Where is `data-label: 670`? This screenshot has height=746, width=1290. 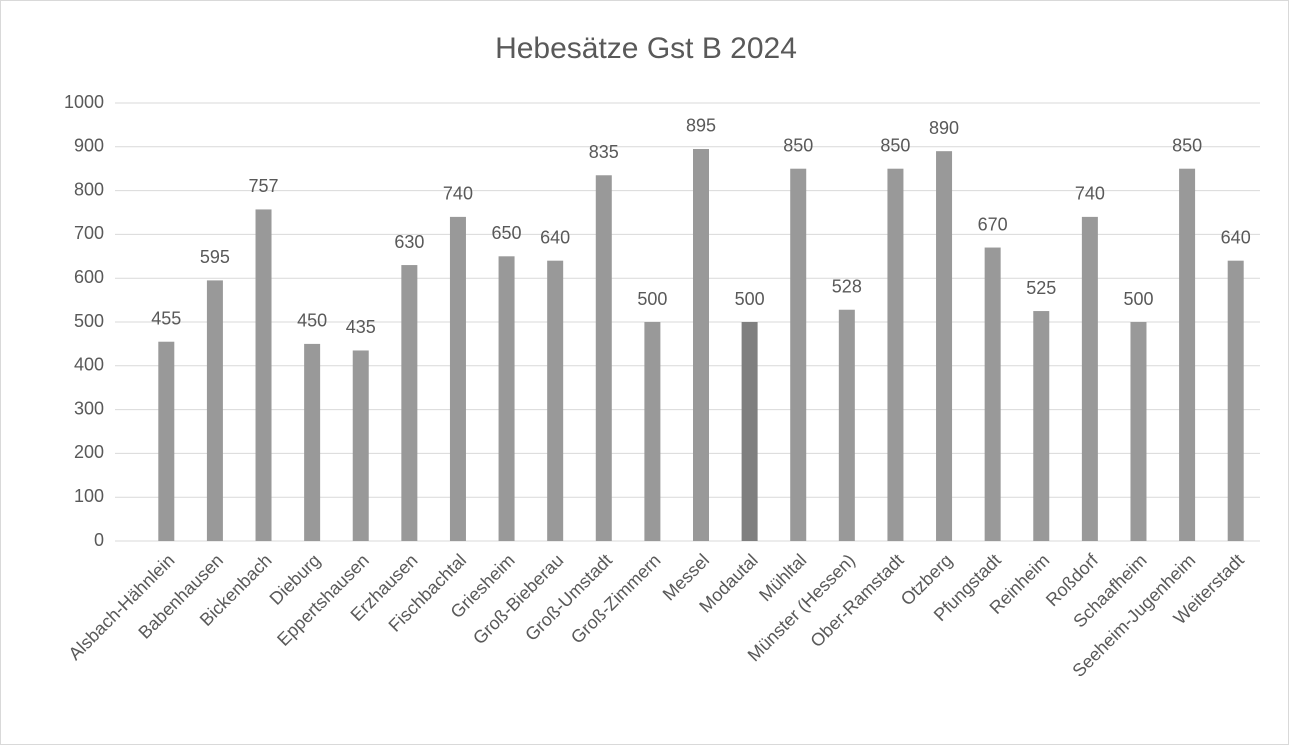 data-label: 670 is located at coordinates (993, 224).